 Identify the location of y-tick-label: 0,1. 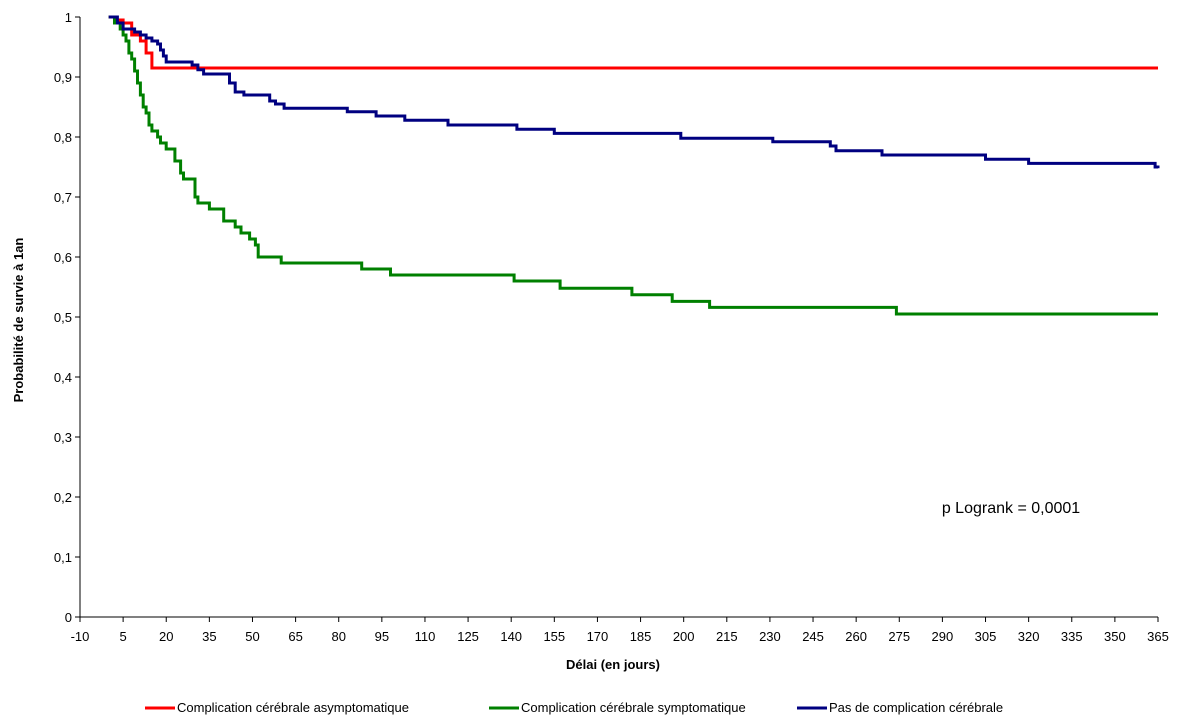
(63, 557).